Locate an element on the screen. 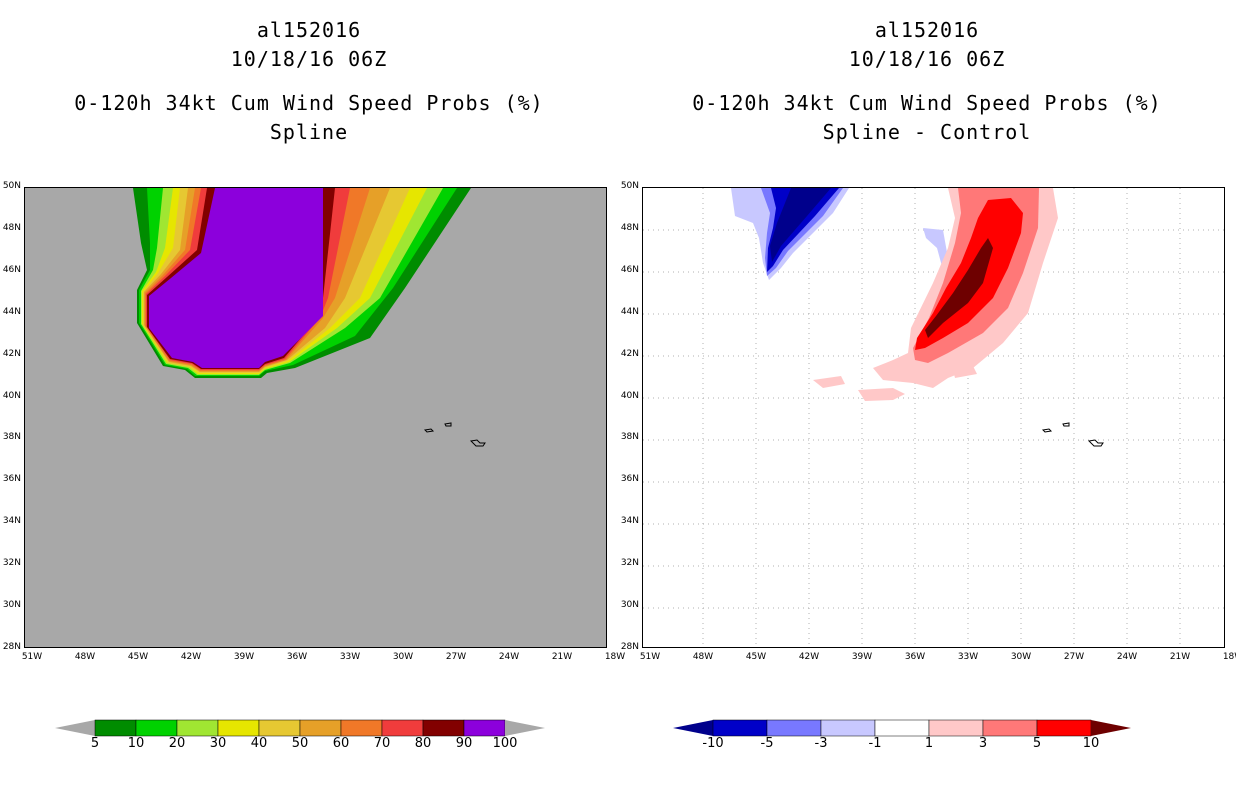 The width and height of the screenshot is (1236, 800). right-colorbar-label: 3 is located at coordinates (983, 743).